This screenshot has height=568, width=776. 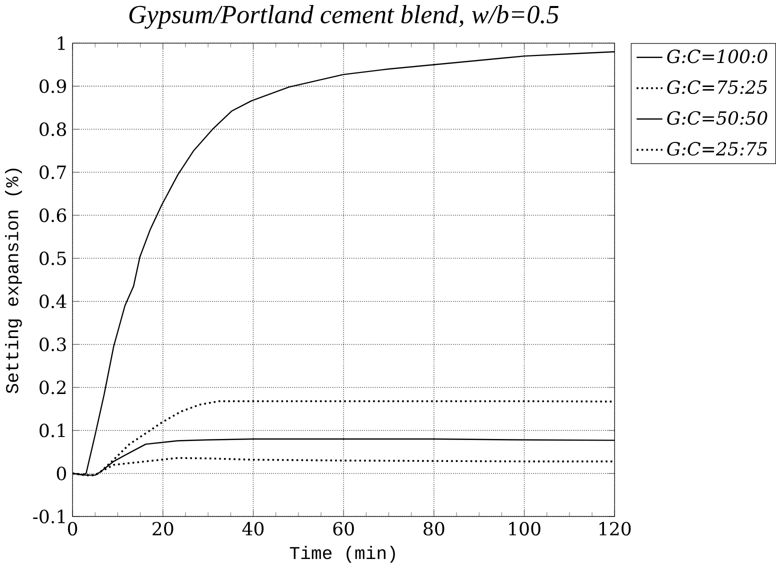 I want to click on y-tick-label: 0.5, so click(x=53, y=259).